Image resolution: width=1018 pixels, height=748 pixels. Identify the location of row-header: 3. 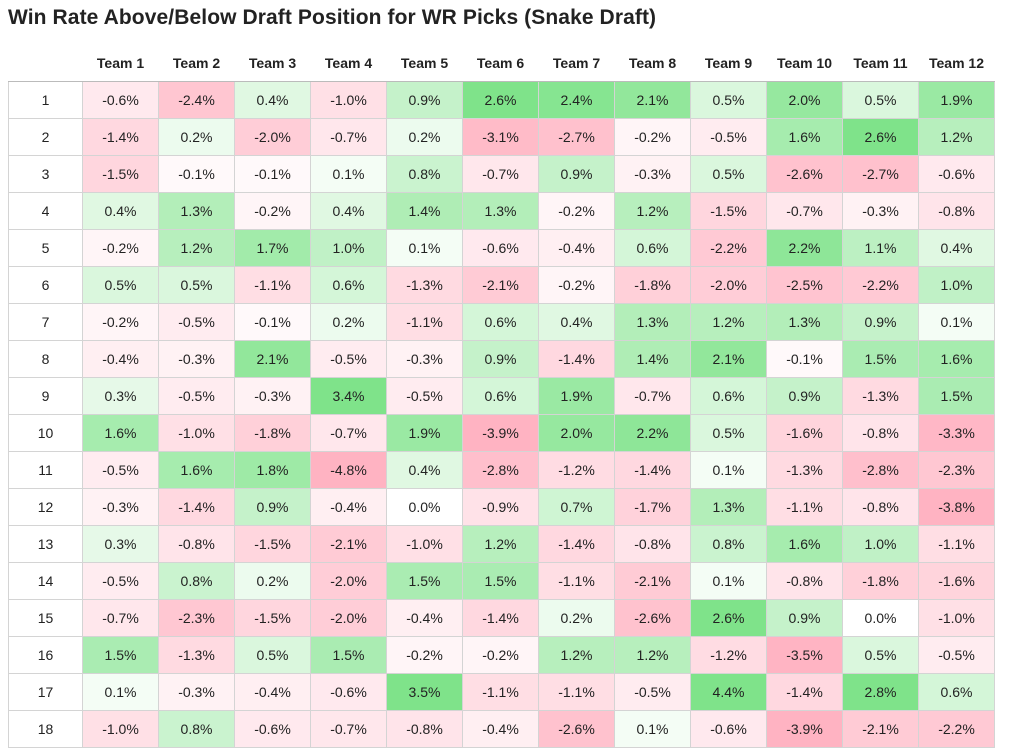
(45, 174).